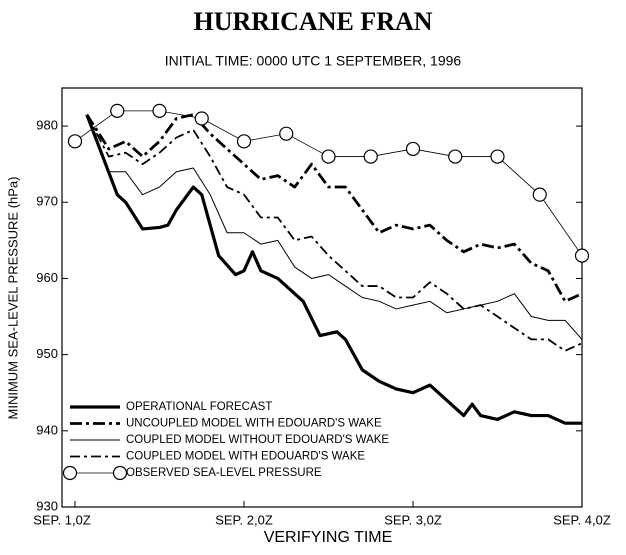 This screenshot has height=555, width=626. I want to click on y-axis-label: MINIMUM SEA-LEVEL PRESSURE (hPa), so click(12, 298).